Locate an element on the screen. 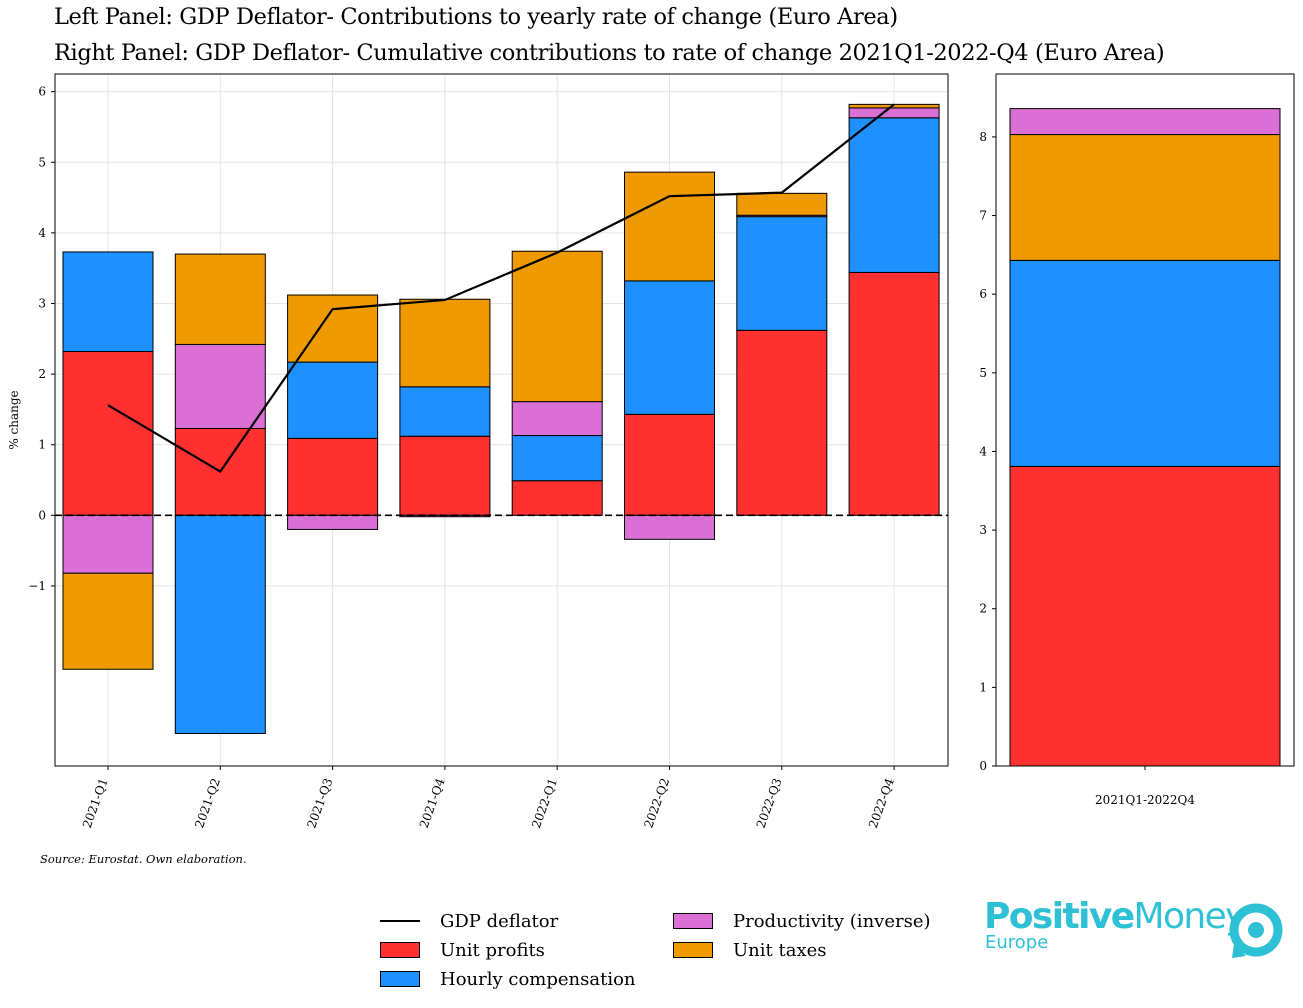 The image size is (1303, 1008). legend-item-hourly-compensation: Hourly compensation is located at coordinates (508, 979).